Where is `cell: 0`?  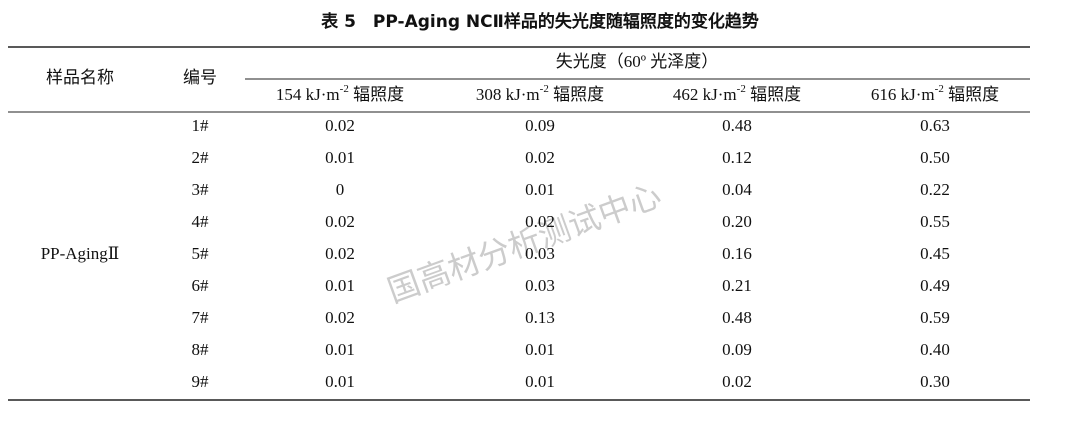 cell: 0 is located at coordinates (340, 189).